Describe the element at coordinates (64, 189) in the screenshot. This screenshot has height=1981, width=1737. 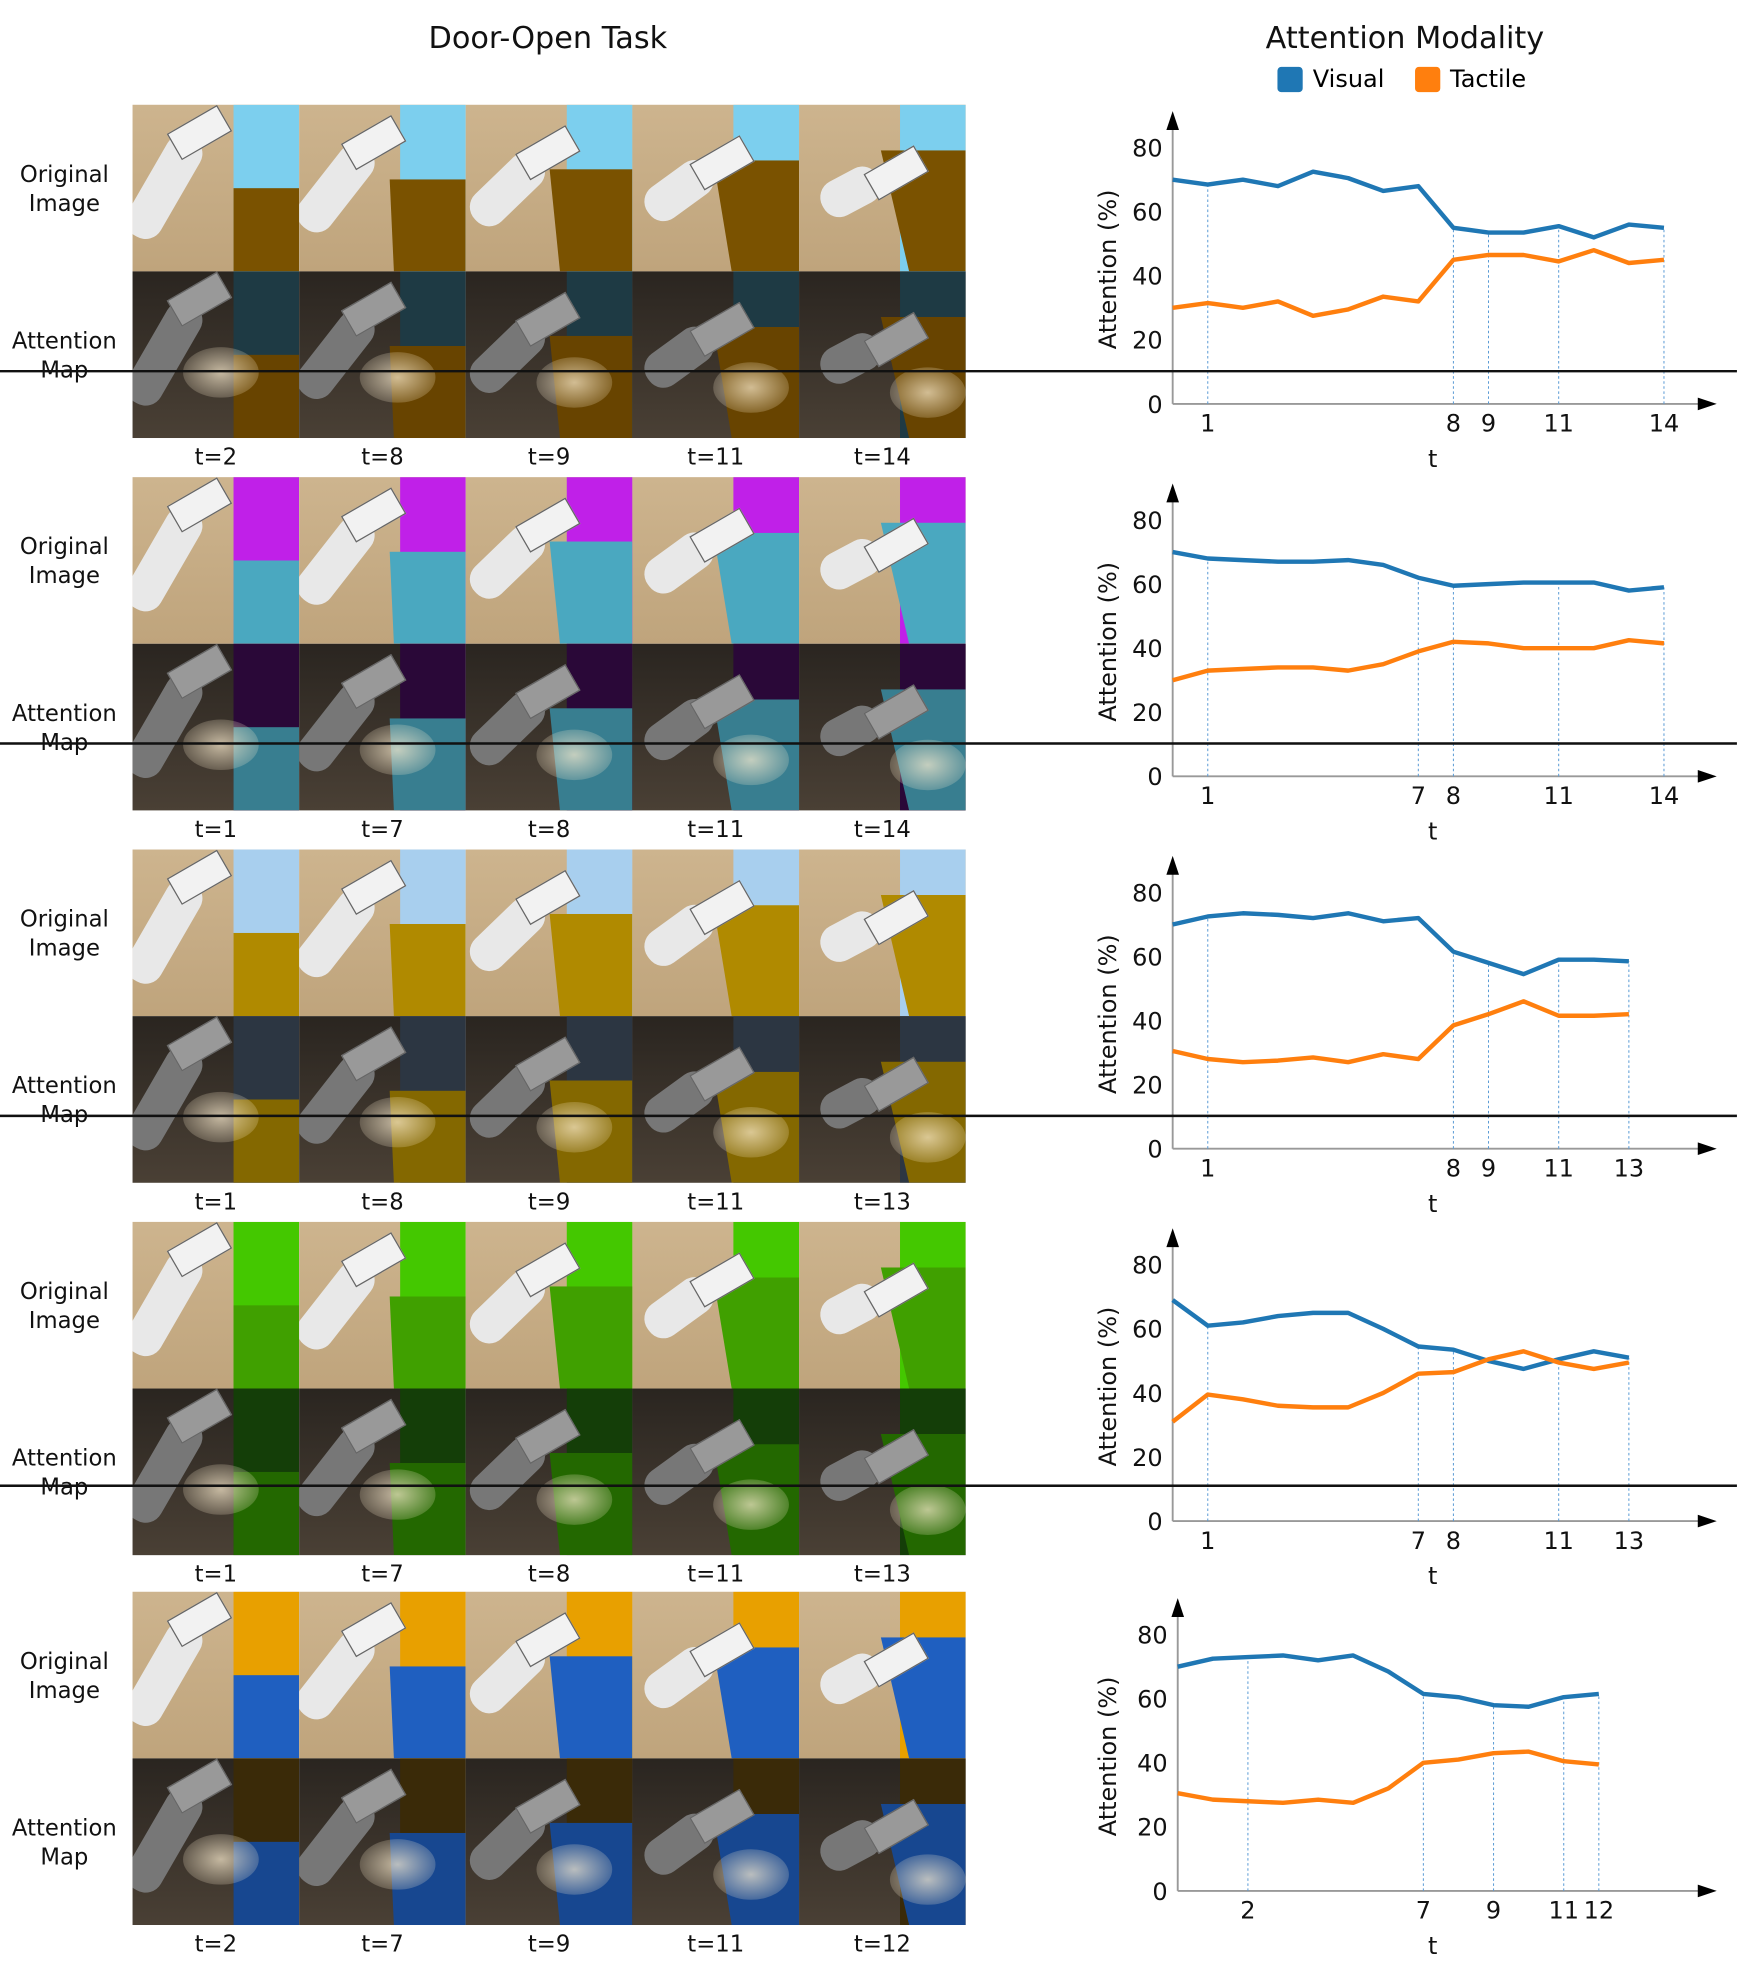
I see `original-image-label: Original Image` at that location.